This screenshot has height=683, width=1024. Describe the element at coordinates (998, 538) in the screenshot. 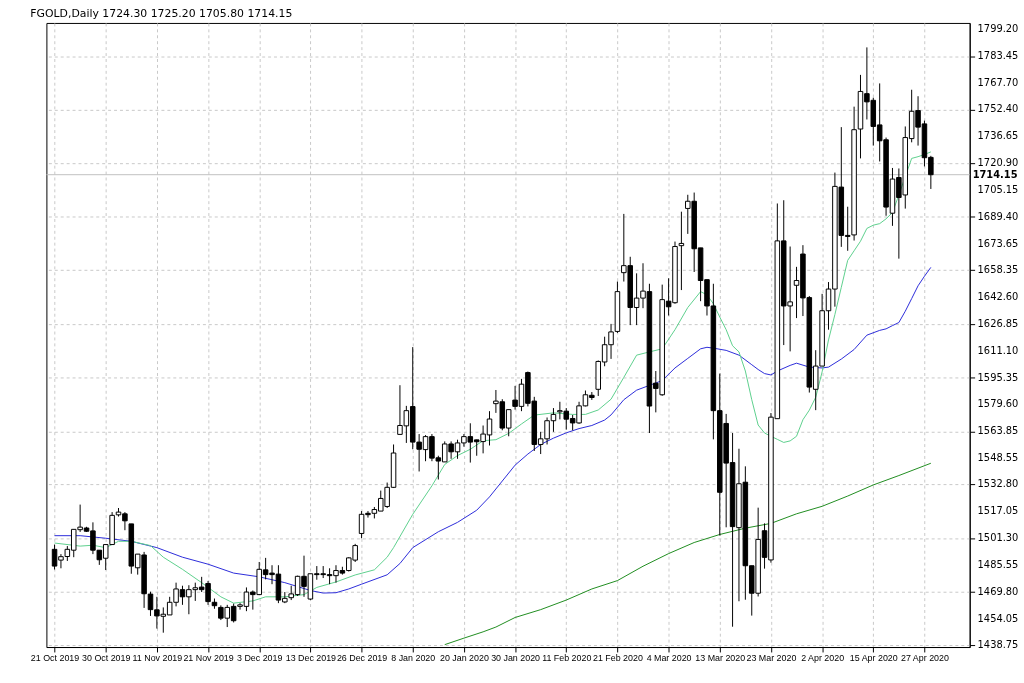

I see `y-tick-label: 1501.30` at that location.